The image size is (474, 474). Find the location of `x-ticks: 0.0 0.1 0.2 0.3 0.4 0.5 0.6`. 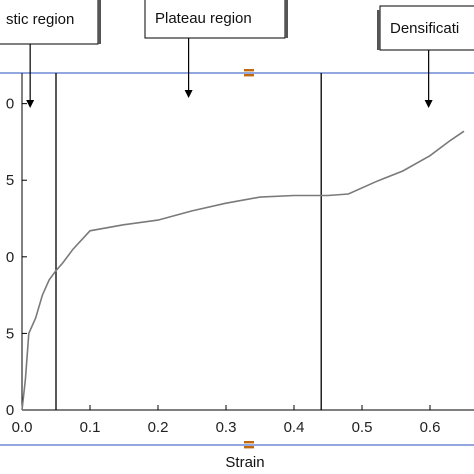

x-ticks: 0.0 0.1 0.2 0.3 0.4 0.5 0.6 is located at coordinates (226, 420).